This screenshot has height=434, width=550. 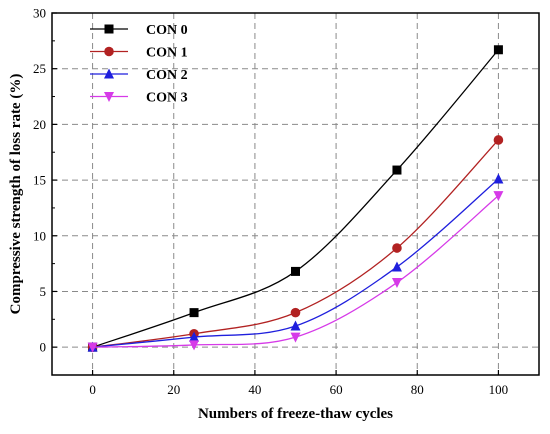 What do you see at coordinates (39, 235) in the screenshot?
I see `y-tick-label: 10` at bounding box center [39, 235].